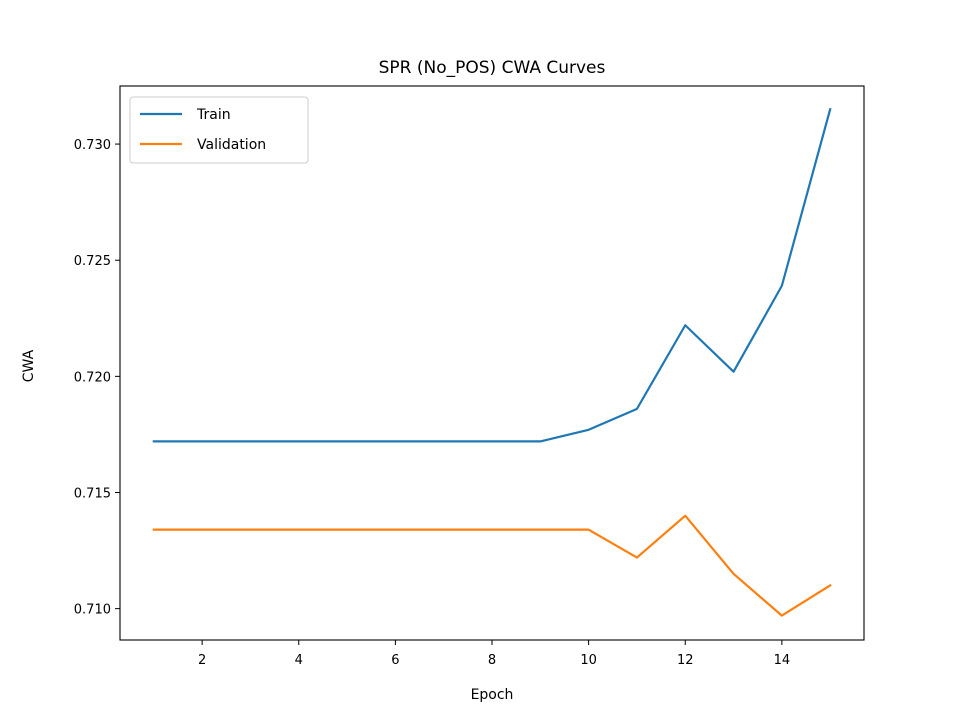 The height and width of the screenshot is (720, 960). What do you see at coordinates (782, 660) in the screenshot?
I see `x-tick-label: 14` at bounding box center [782, 660].